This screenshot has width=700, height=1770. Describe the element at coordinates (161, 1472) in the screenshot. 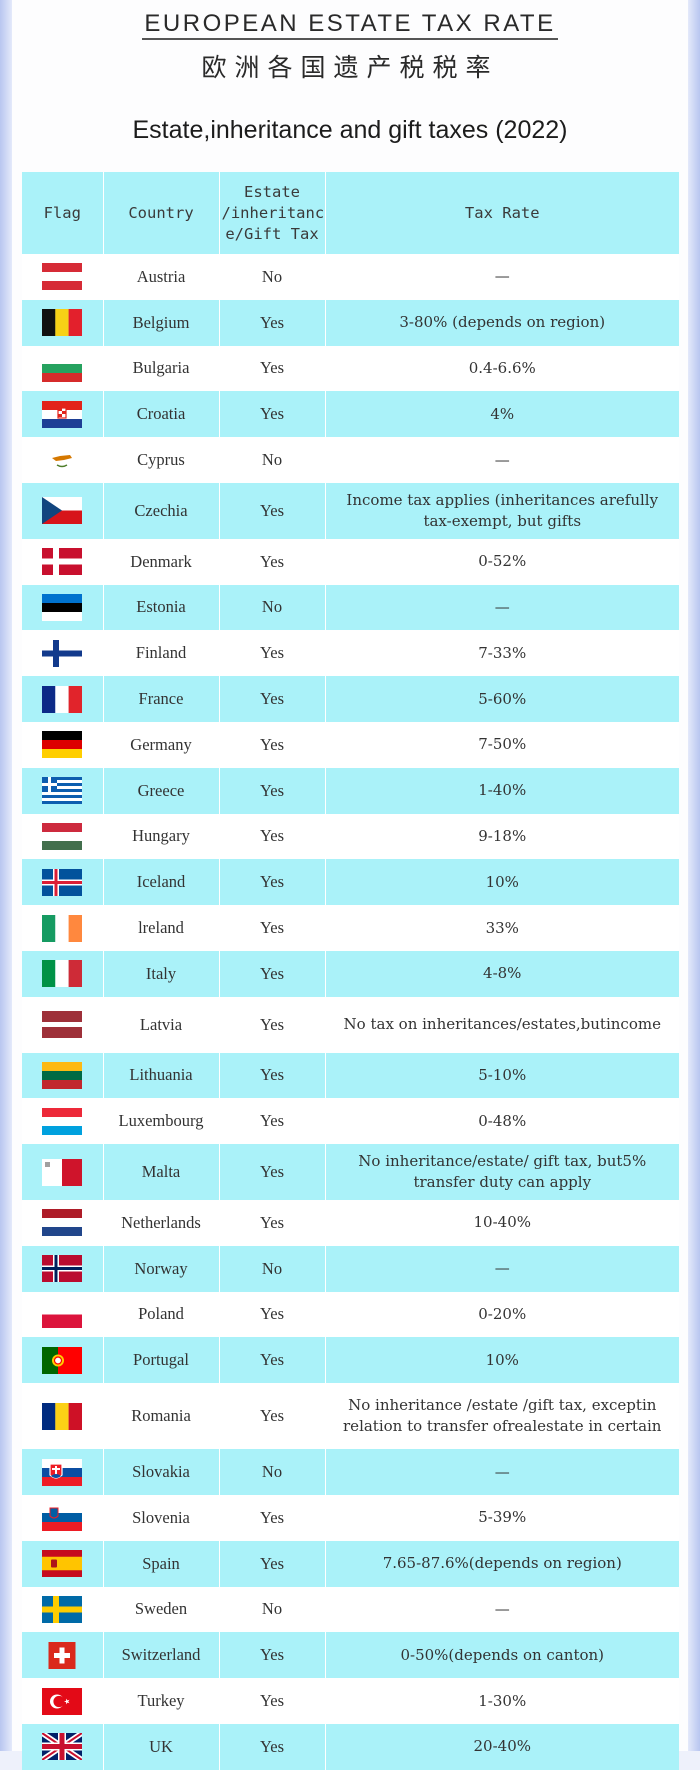

I see `country-cell: Slovakia` at that location.